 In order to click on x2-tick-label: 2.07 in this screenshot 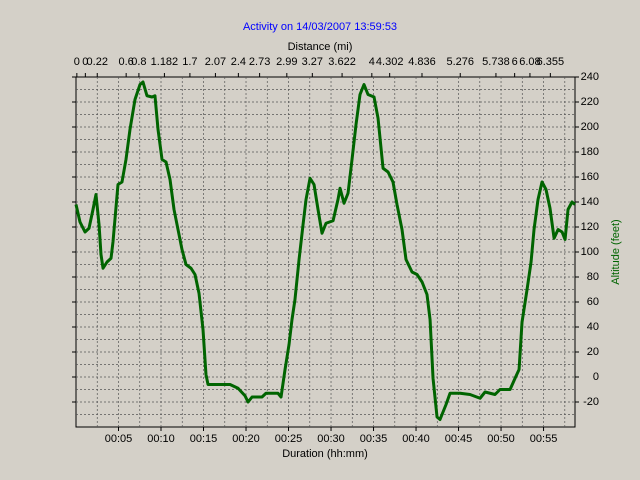, I will do `click(215, 62)`.